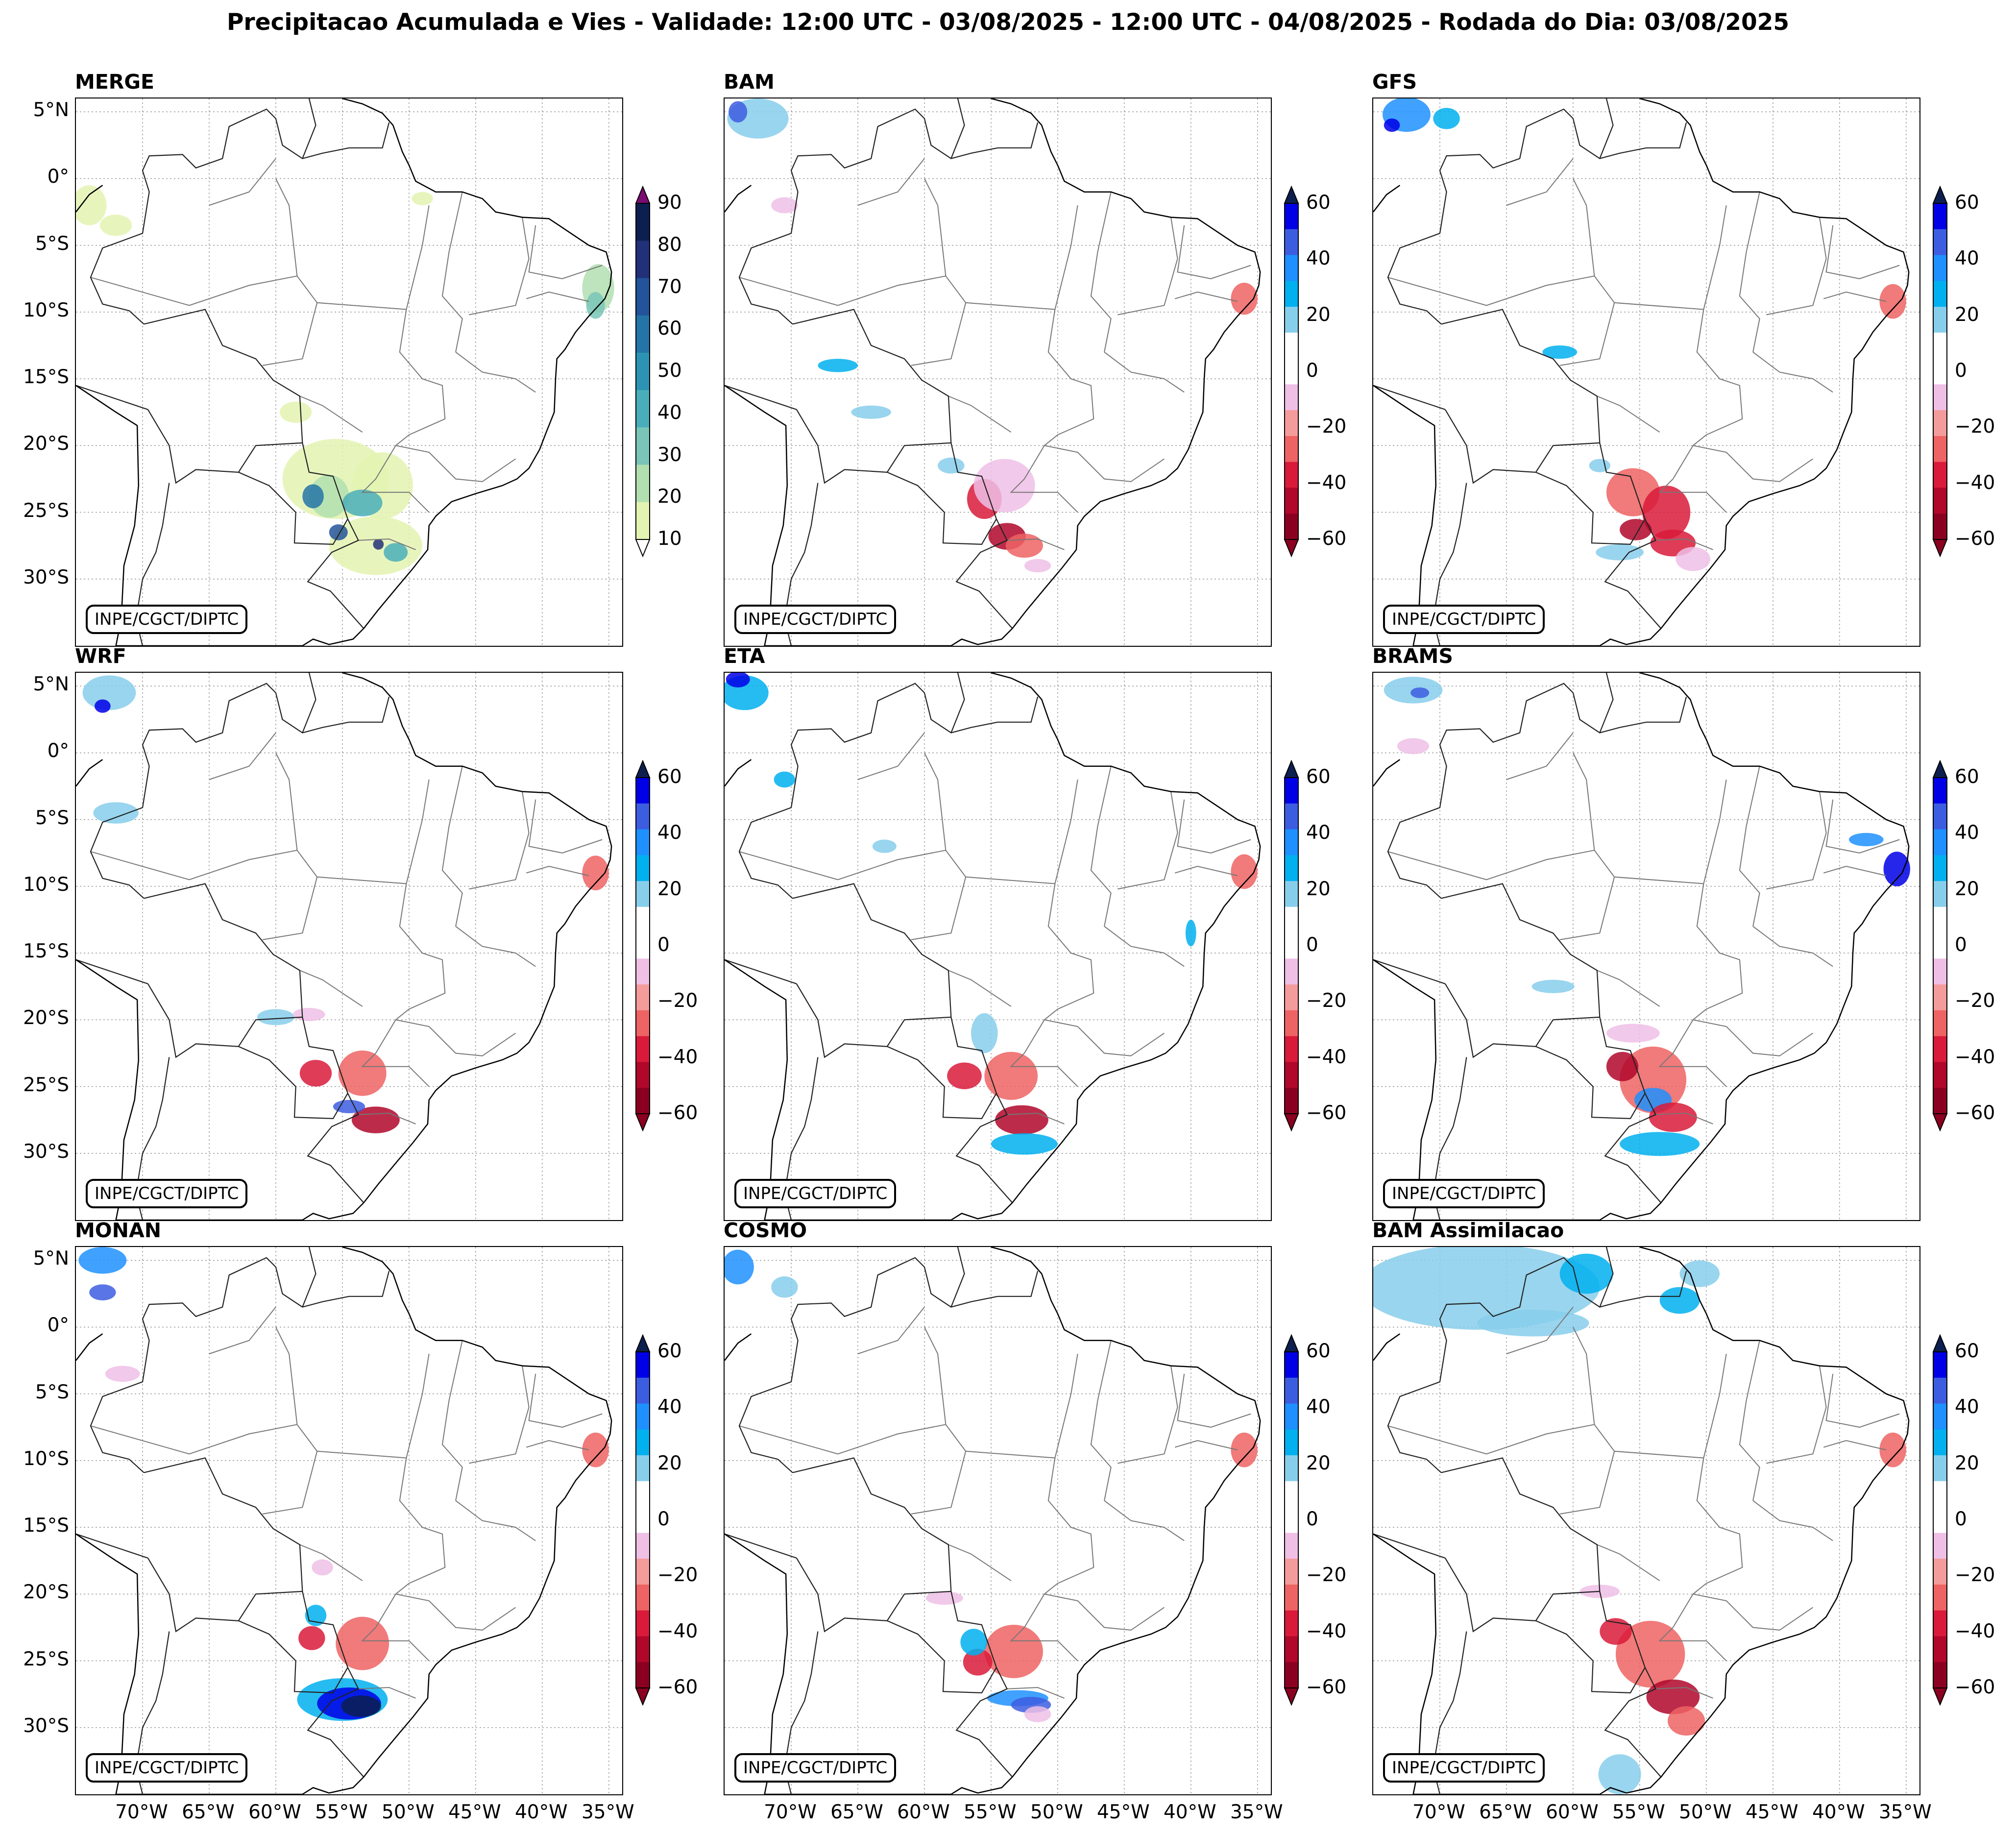 This screenshot has height=1834, width=2016. I want to click on colorbar-bottom-arrow, so click(1291, 548).